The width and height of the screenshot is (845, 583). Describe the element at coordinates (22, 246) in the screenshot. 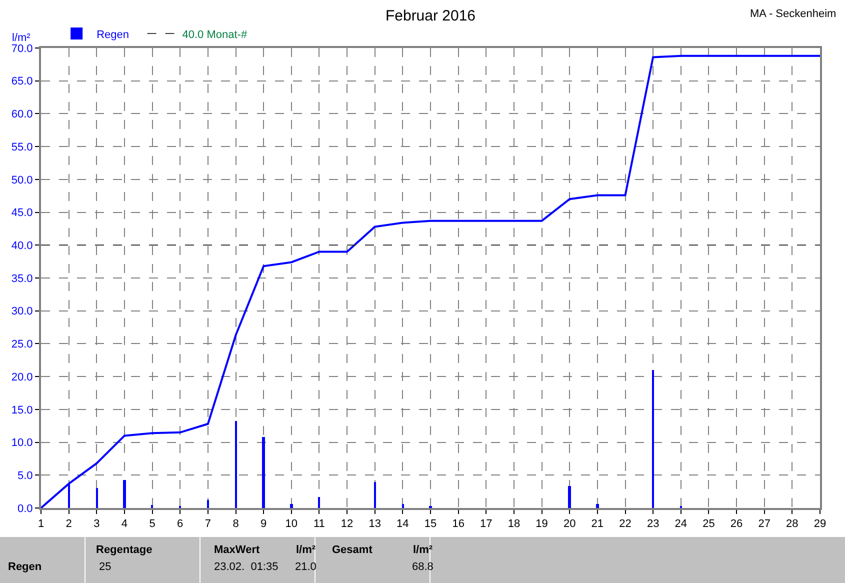

I see `y-tick-label: 40.0` at that location.